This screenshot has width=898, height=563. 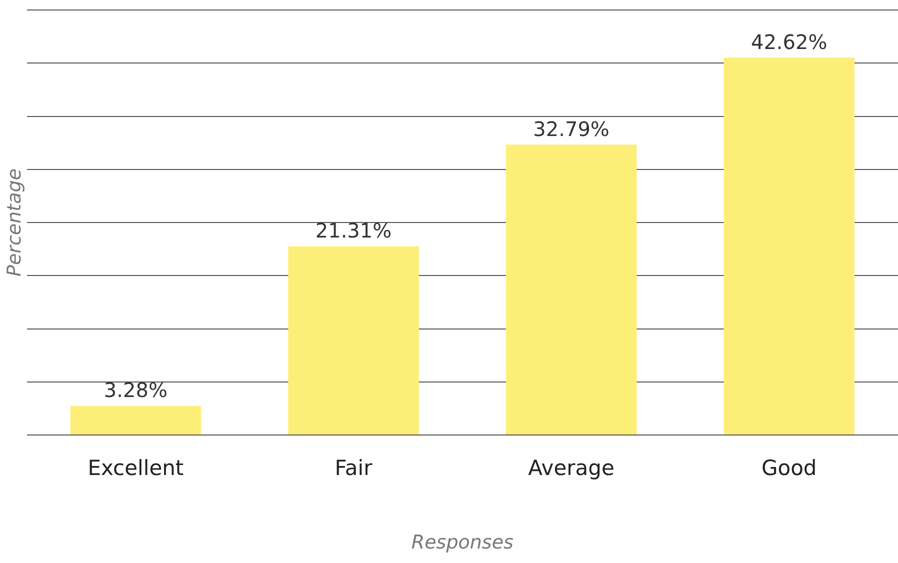 What do you see at coordinates (462, 543) in the screenshot?
I see `x-axis-title: Responses` at bounding box center [462, 543].